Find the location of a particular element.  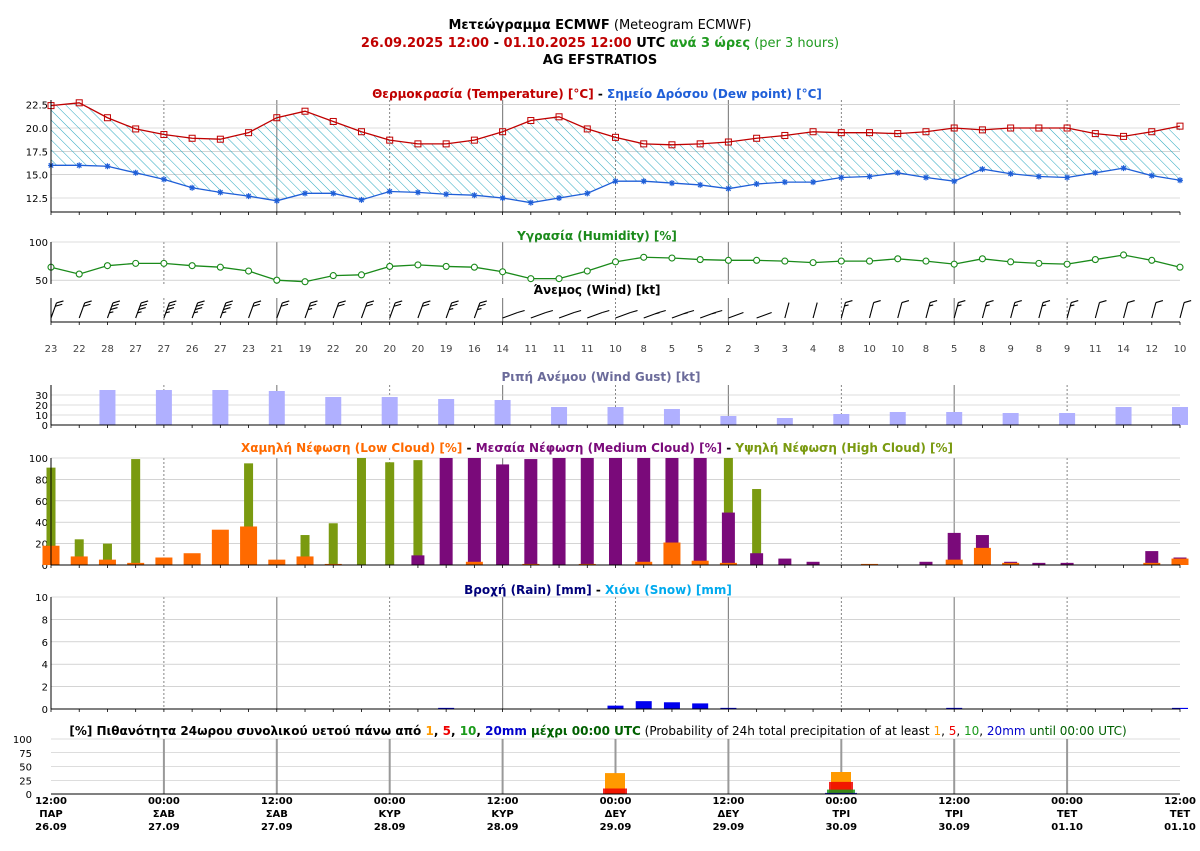

temp-title: Θερμοκρασία (Temperature) [°C] is located at coordinates (483, 94).